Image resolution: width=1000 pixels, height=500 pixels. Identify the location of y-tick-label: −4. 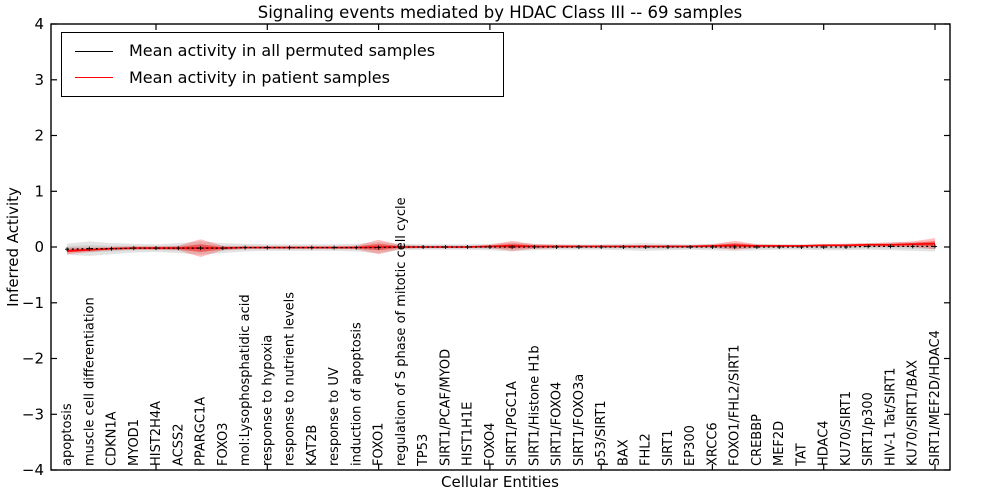
(33, 470).